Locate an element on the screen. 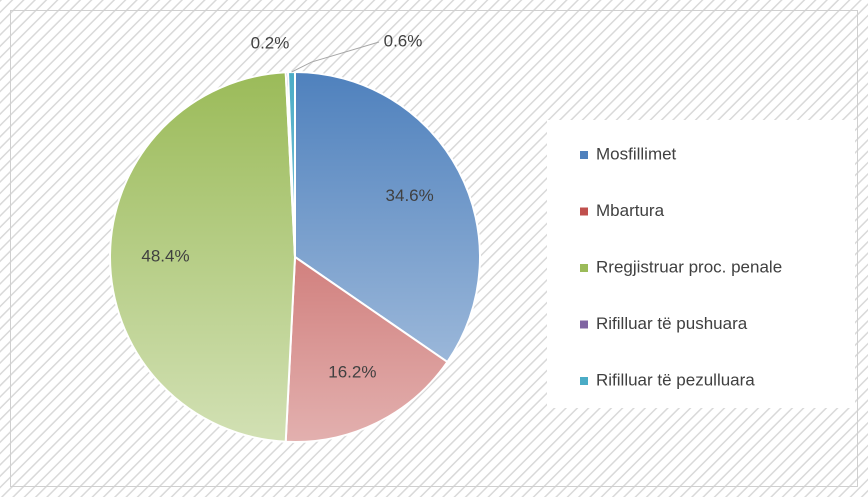  data-label: 48.4% is located at coordinates (165, 255).